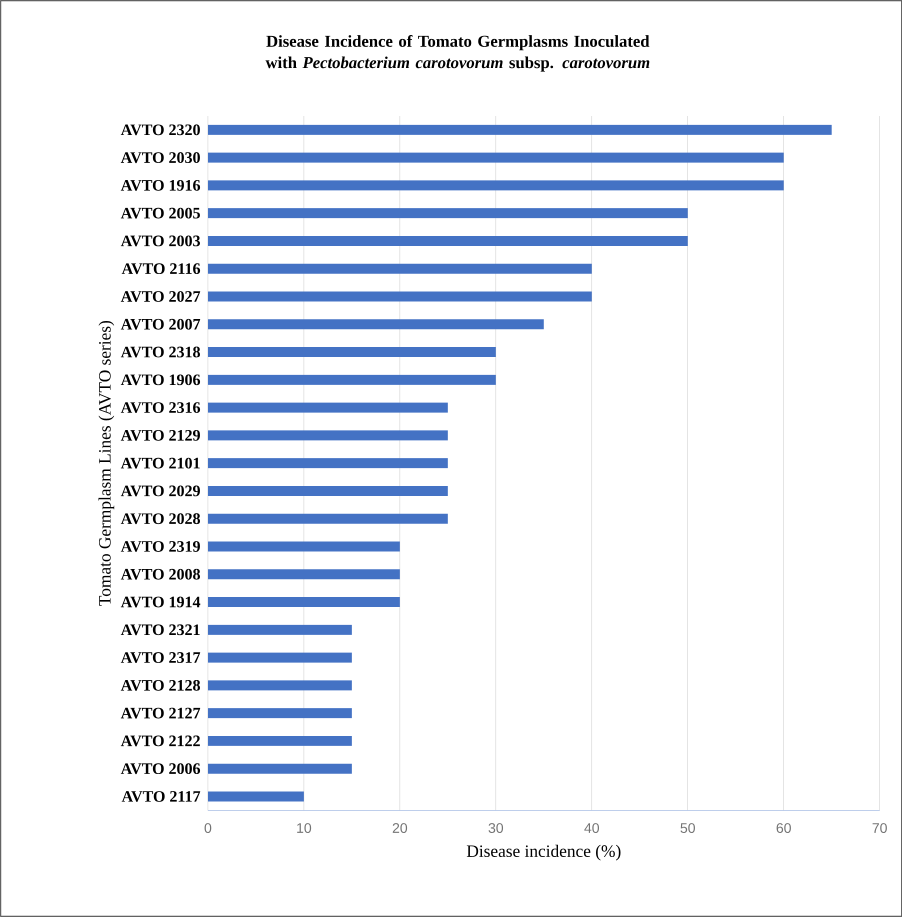 Image resolution: width=902 pixels, height=917 pixels. What do you see at coordinates (687, 828) in the screenshot?
I see `x-tick-label: 50` at bounding box center [687, 828].